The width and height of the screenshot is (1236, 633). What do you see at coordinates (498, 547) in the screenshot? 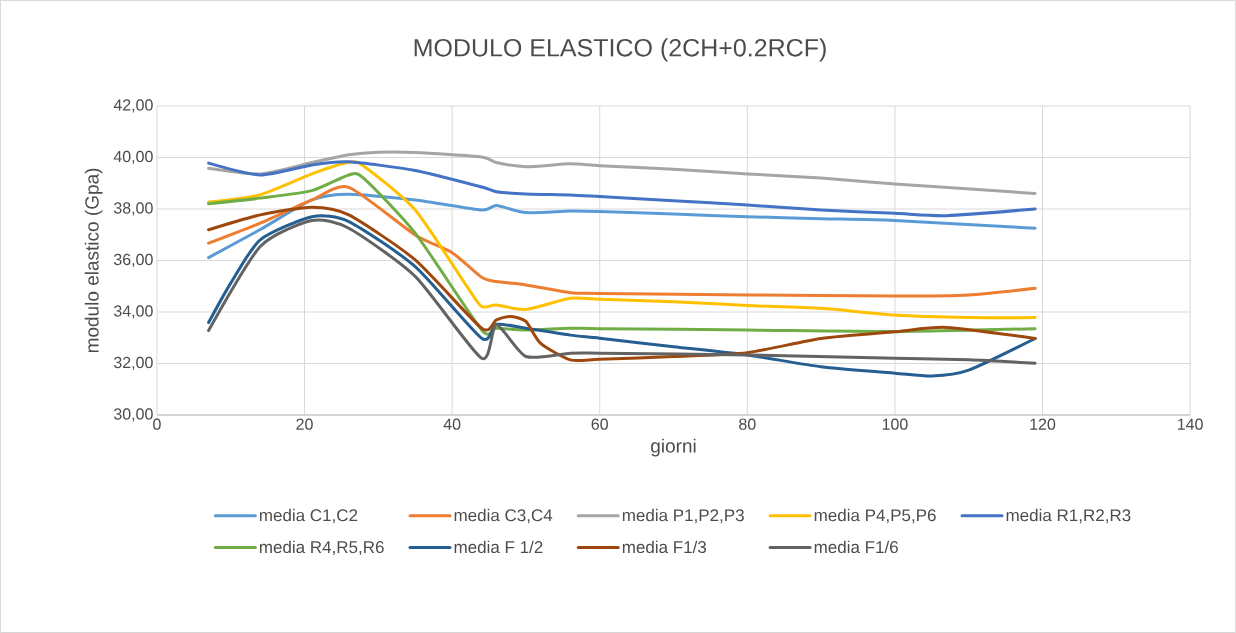
I see `legend-label: media F 1/2` at bounding box center [498, 547].